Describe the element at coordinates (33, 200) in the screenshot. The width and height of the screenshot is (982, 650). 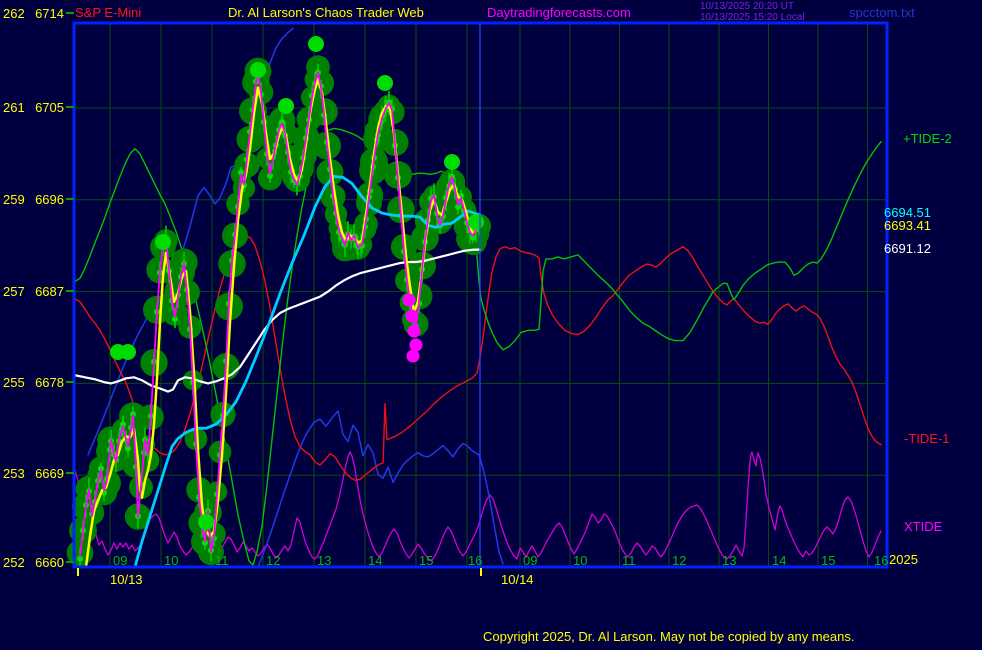
I see `y-axis-label: 259 6696` at that location.